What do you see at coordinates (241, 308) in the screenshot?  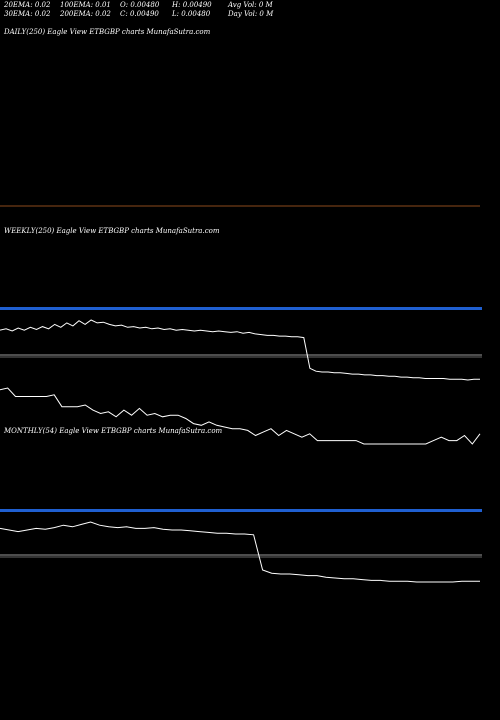 I see `weekly-blue-band` at bounding box center [241, 308].